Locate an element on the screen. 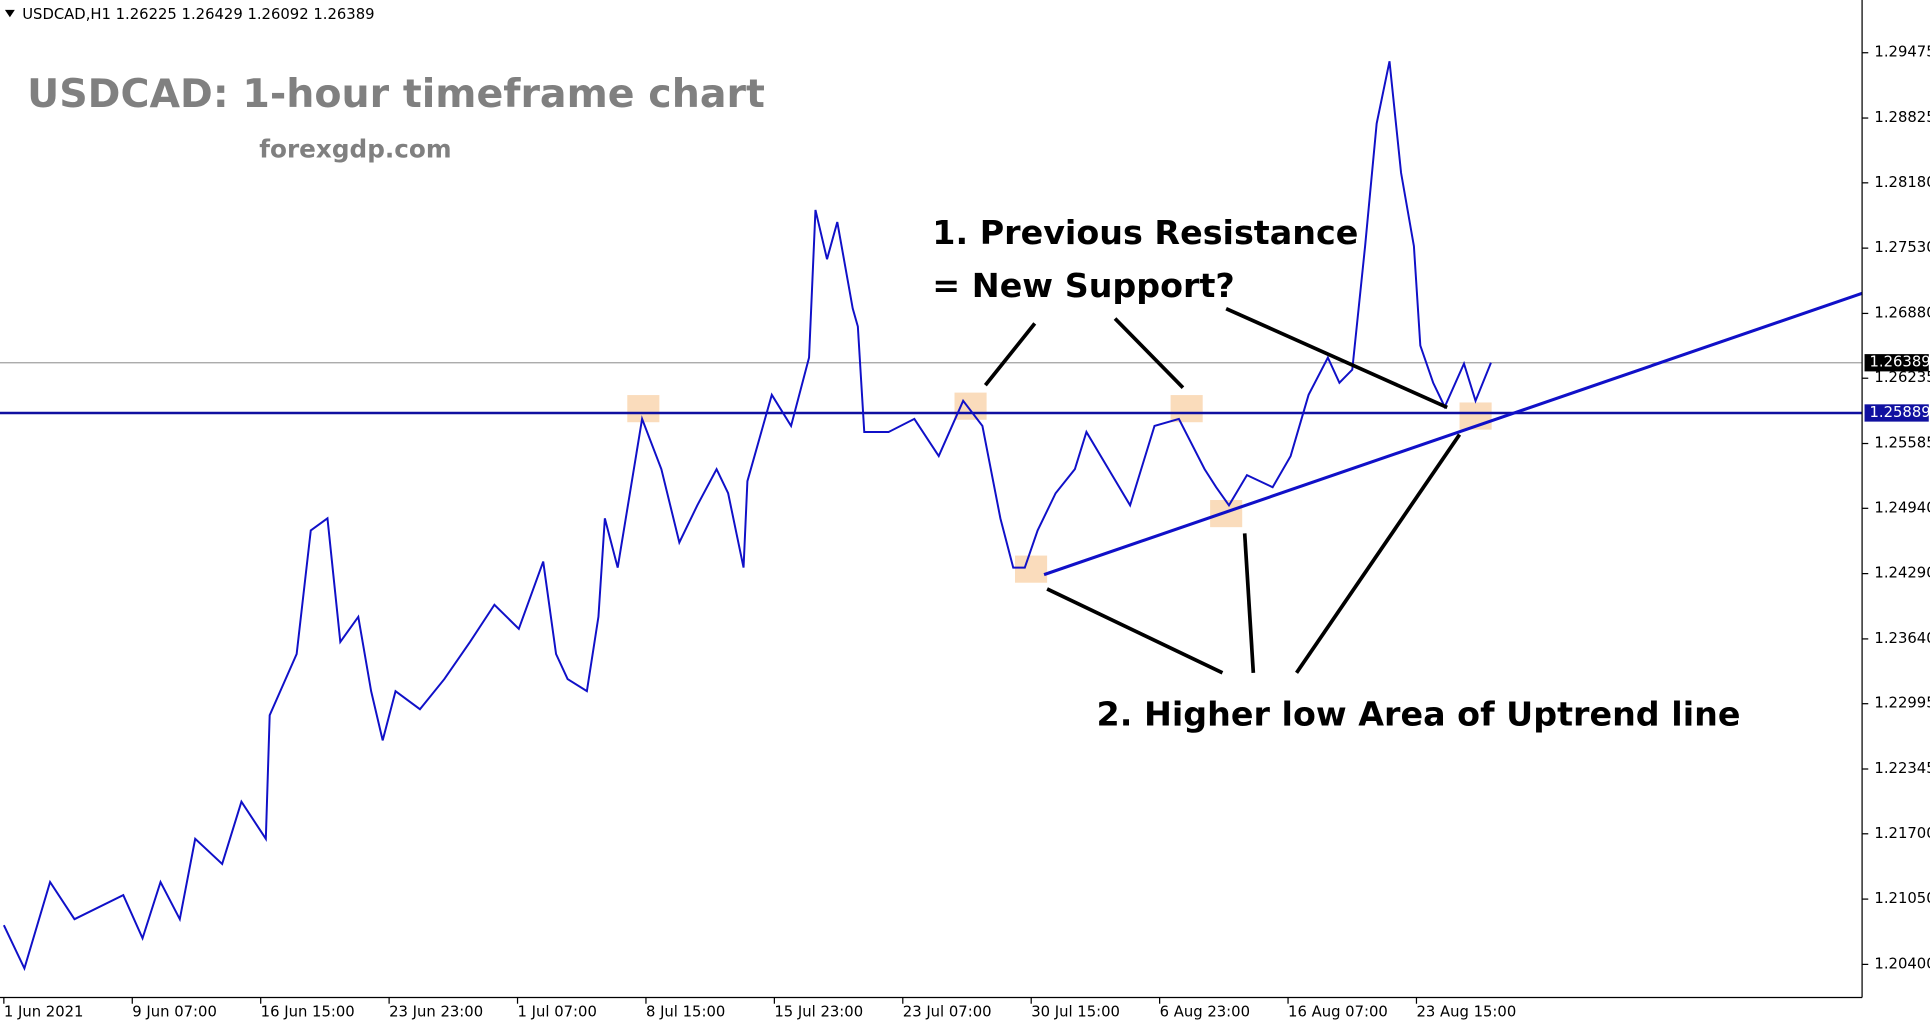 Image resolution: width=1930 pixels, height=1023 pixels. x-tick-label: 16 Aug 07:00 is located at coordinates (1338, 1011).